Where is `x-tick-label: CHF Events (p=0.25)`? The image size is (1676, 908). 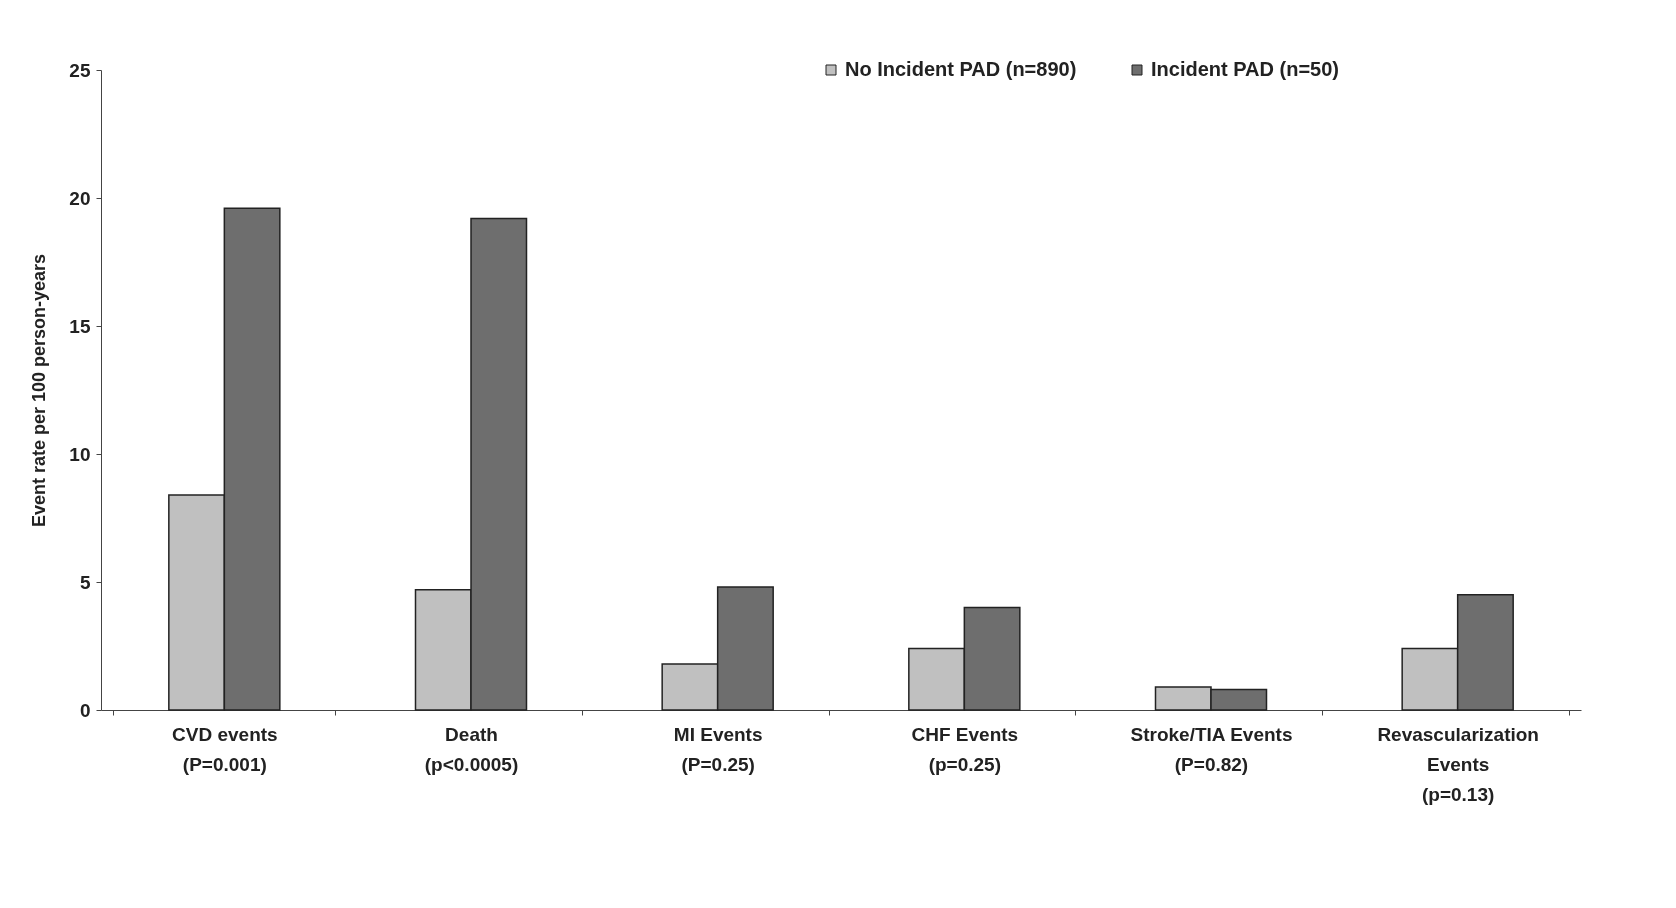 x-tick-label: CHF Events (p=0.25) is located at coordinates (965, 749).